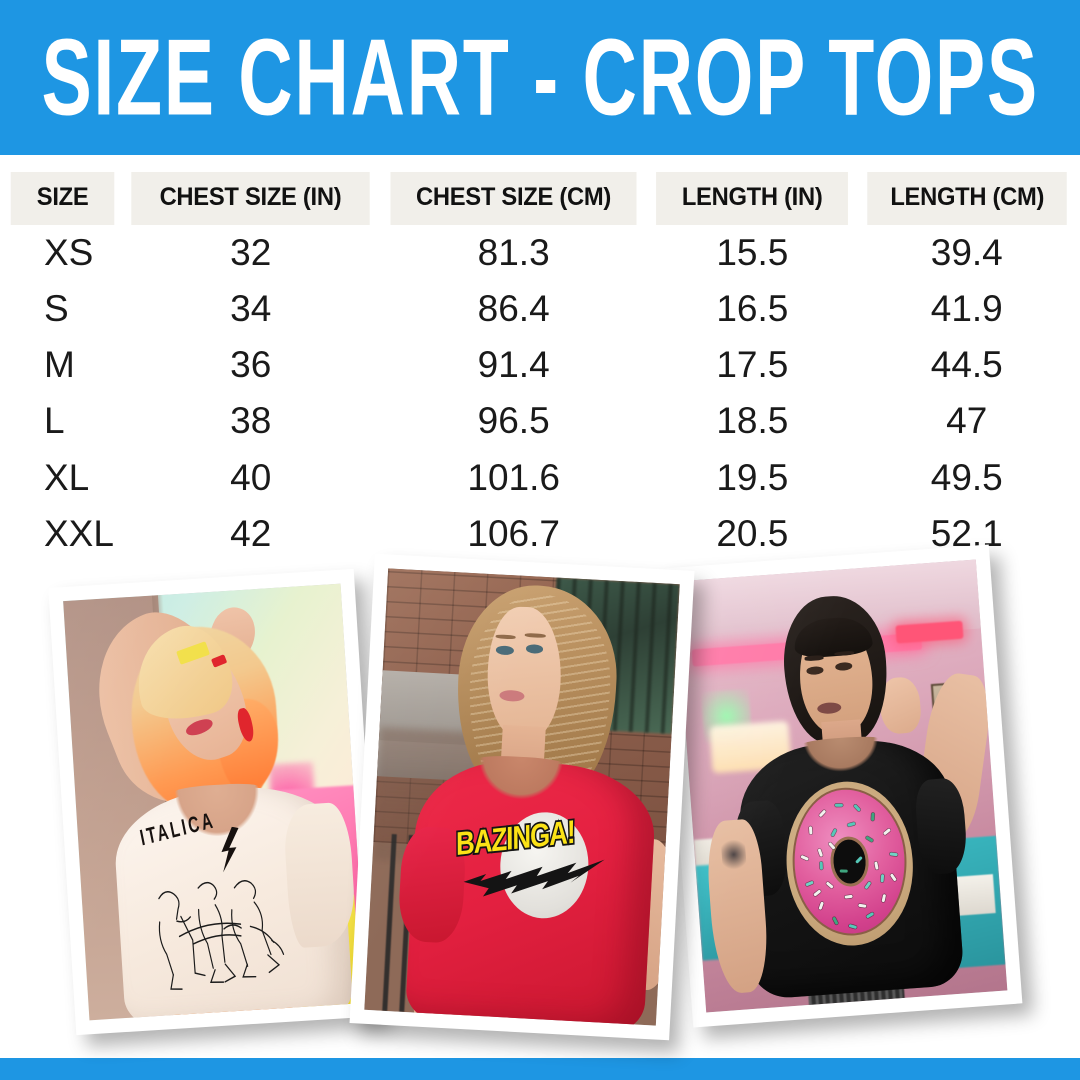  What do you see at coordinates (59, 365) in the screenshot?
I see `cell-size: M` at bounding box center [59, 365].